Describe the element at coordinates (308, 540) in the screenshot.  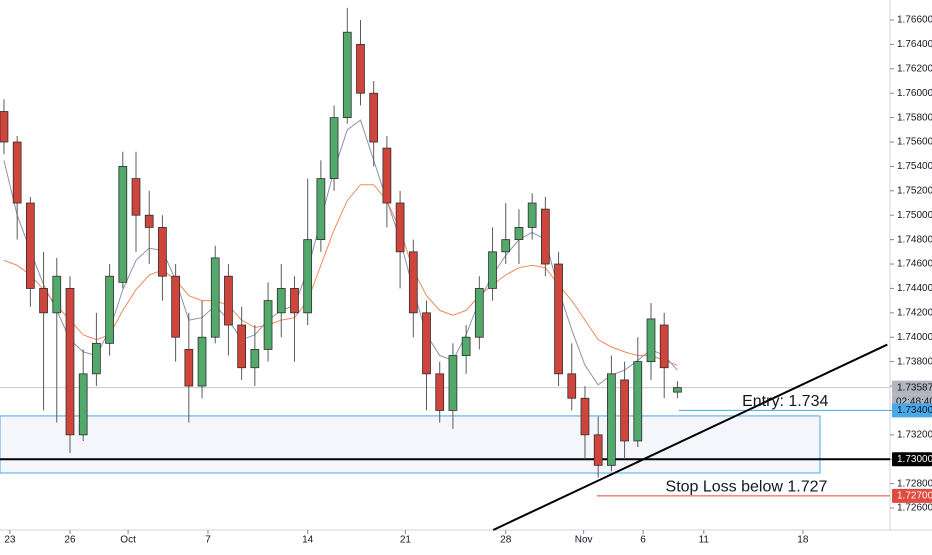
I see `x-tick-label: 14` at that location.